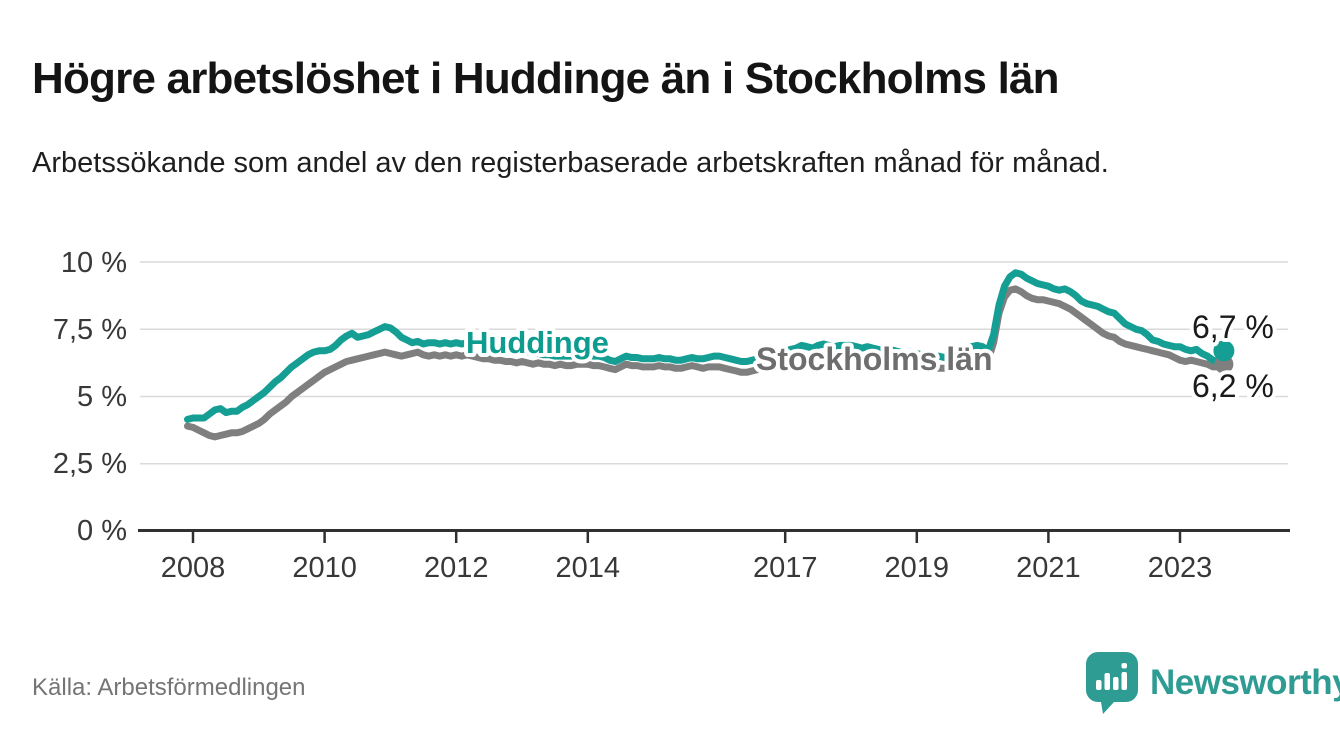 The image size is (1340, 734). I want to click on stockholm-series-label: Stockholms län, so click(874, 359).